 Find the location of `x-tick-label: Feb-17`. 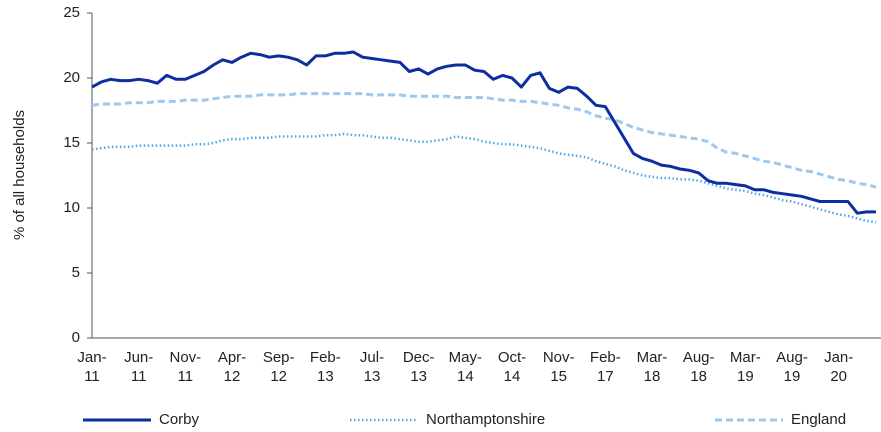

x-tick-label: Feb-17 is located at coordinates (605, 367).